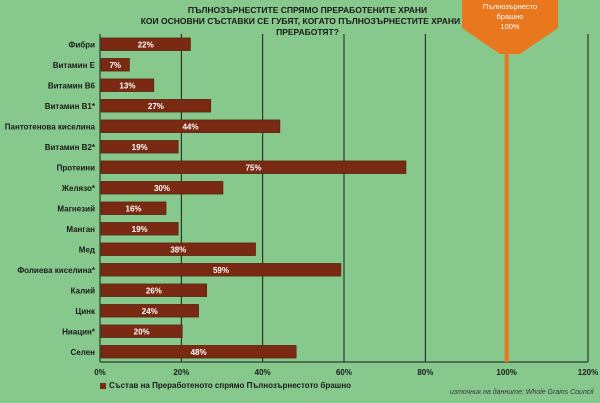 This screenshot has height=403, width=600. I want to click on bar-value-label: 16%, so click(134, 208).